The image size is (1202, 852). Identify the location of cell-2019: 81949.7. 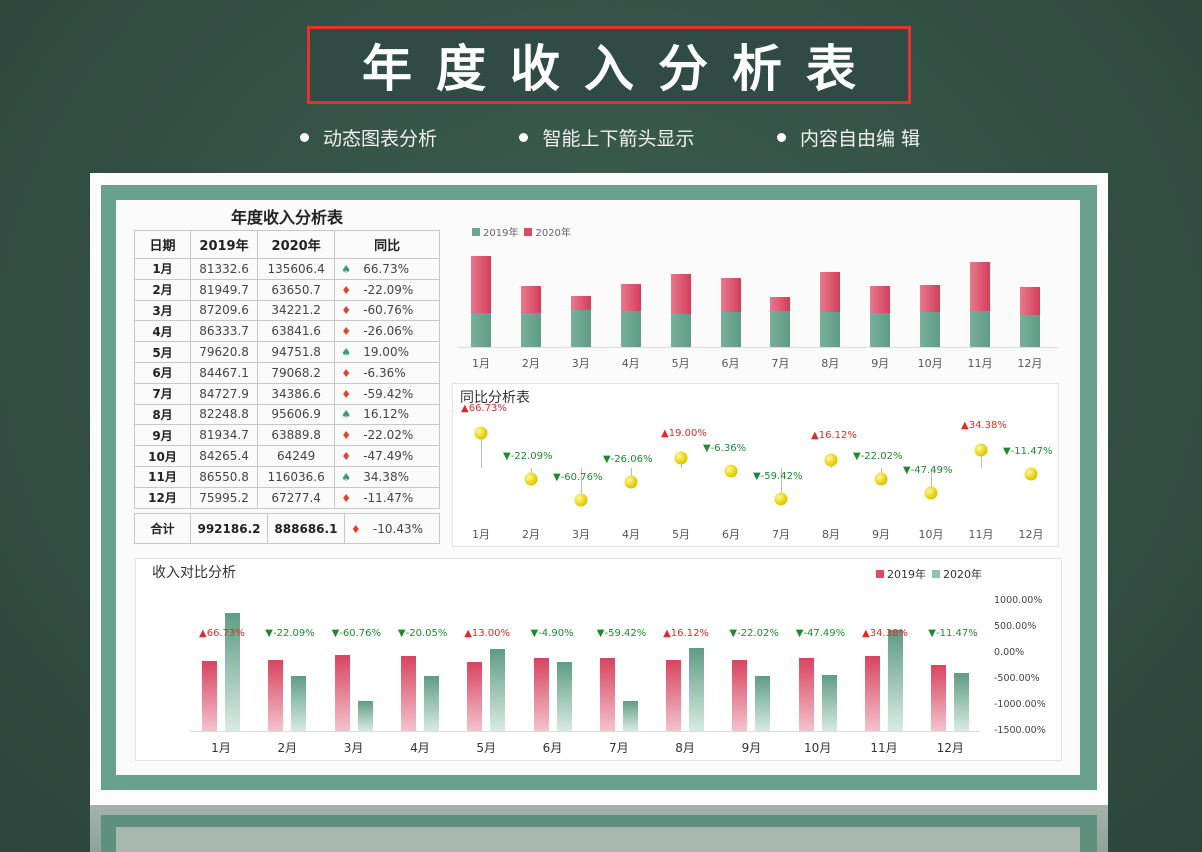
(224, 289).